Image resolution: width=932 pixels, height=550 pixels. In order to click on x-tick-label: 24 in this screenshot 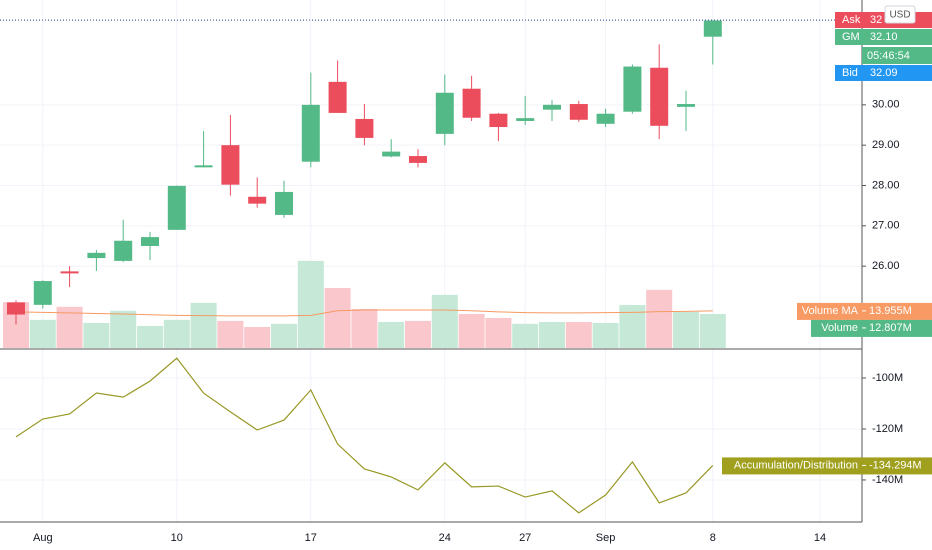, I will do `click(445, 538)`.